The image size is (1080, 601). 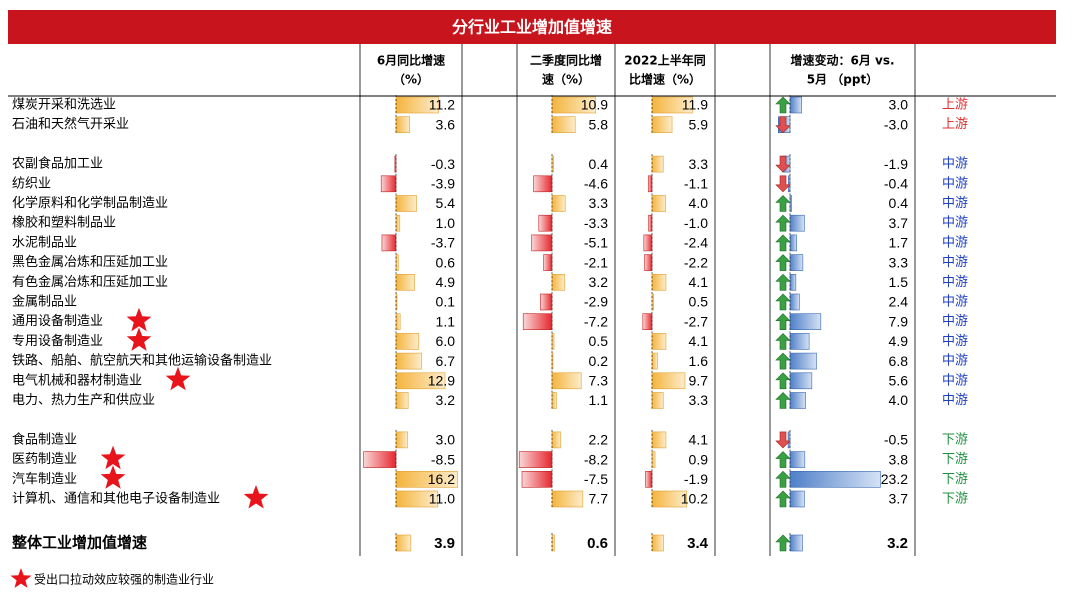 I want to click on cell-value: 5.6, so click(x=899, y=381).